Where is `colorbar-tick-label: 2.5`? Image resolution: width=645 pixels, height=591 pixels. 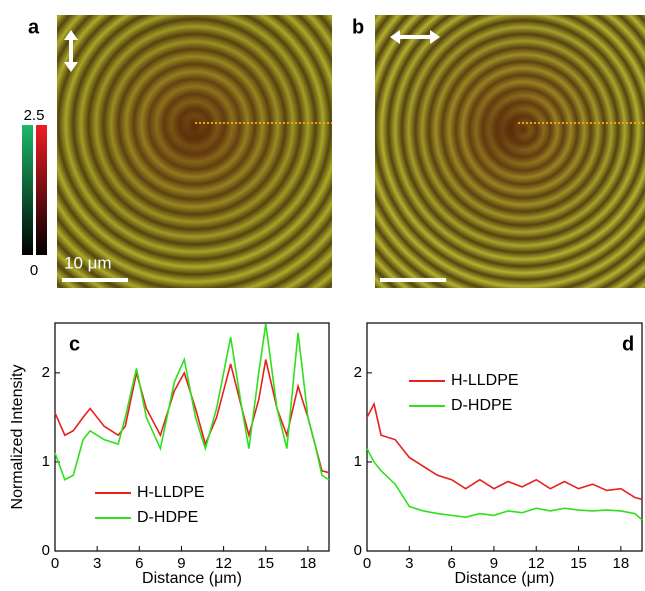 colorbar-tick-label: 2.5 is located at coordinates (34, 115).